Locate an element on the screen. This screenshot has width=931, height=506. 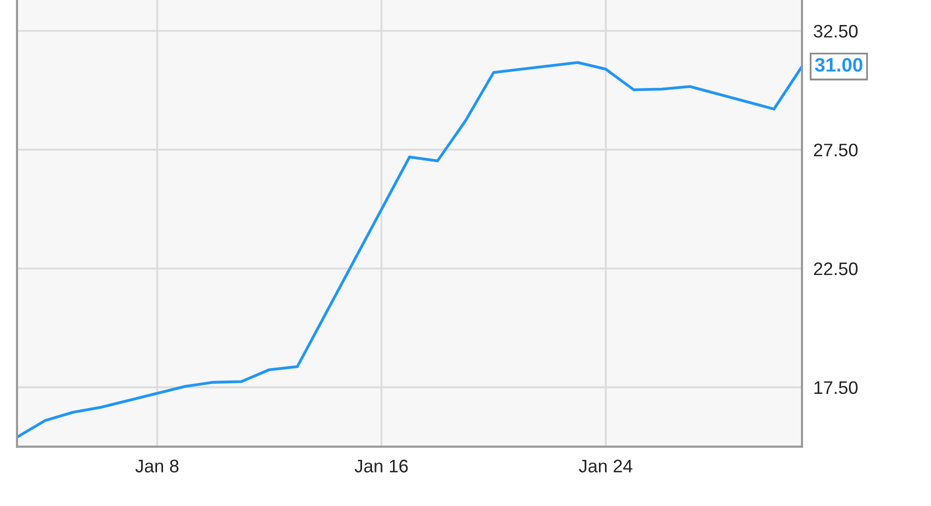
y-tick-label: 17.50 is located at coordinates (836, 387).